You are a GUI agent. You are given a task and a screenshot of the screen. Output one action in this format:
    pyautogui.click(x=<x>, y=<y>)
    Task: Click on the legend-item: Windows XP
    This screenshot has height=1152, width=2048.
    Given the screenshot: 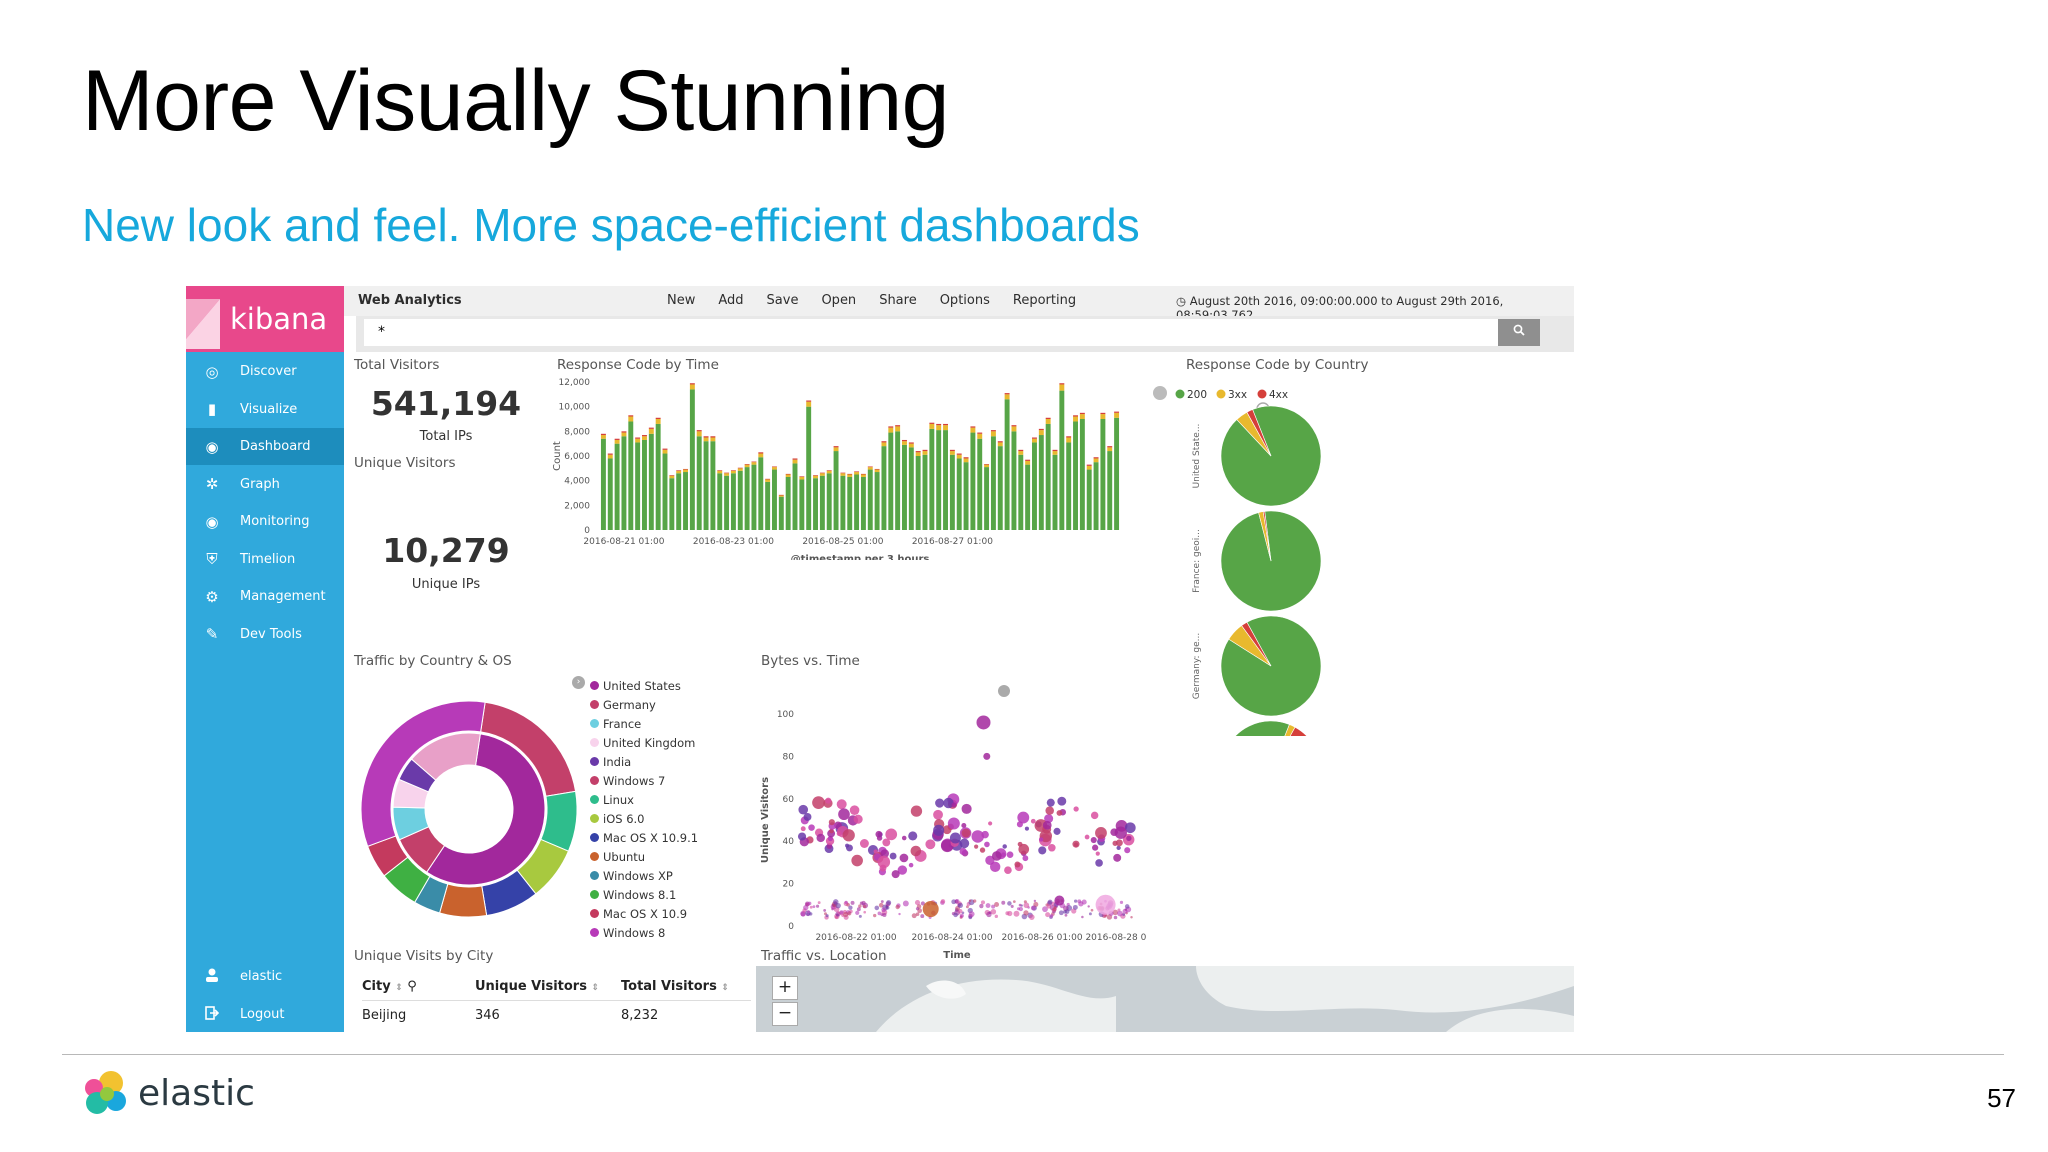 What is the action you would take?
    pyautogui.click(x=644, y=875)
    